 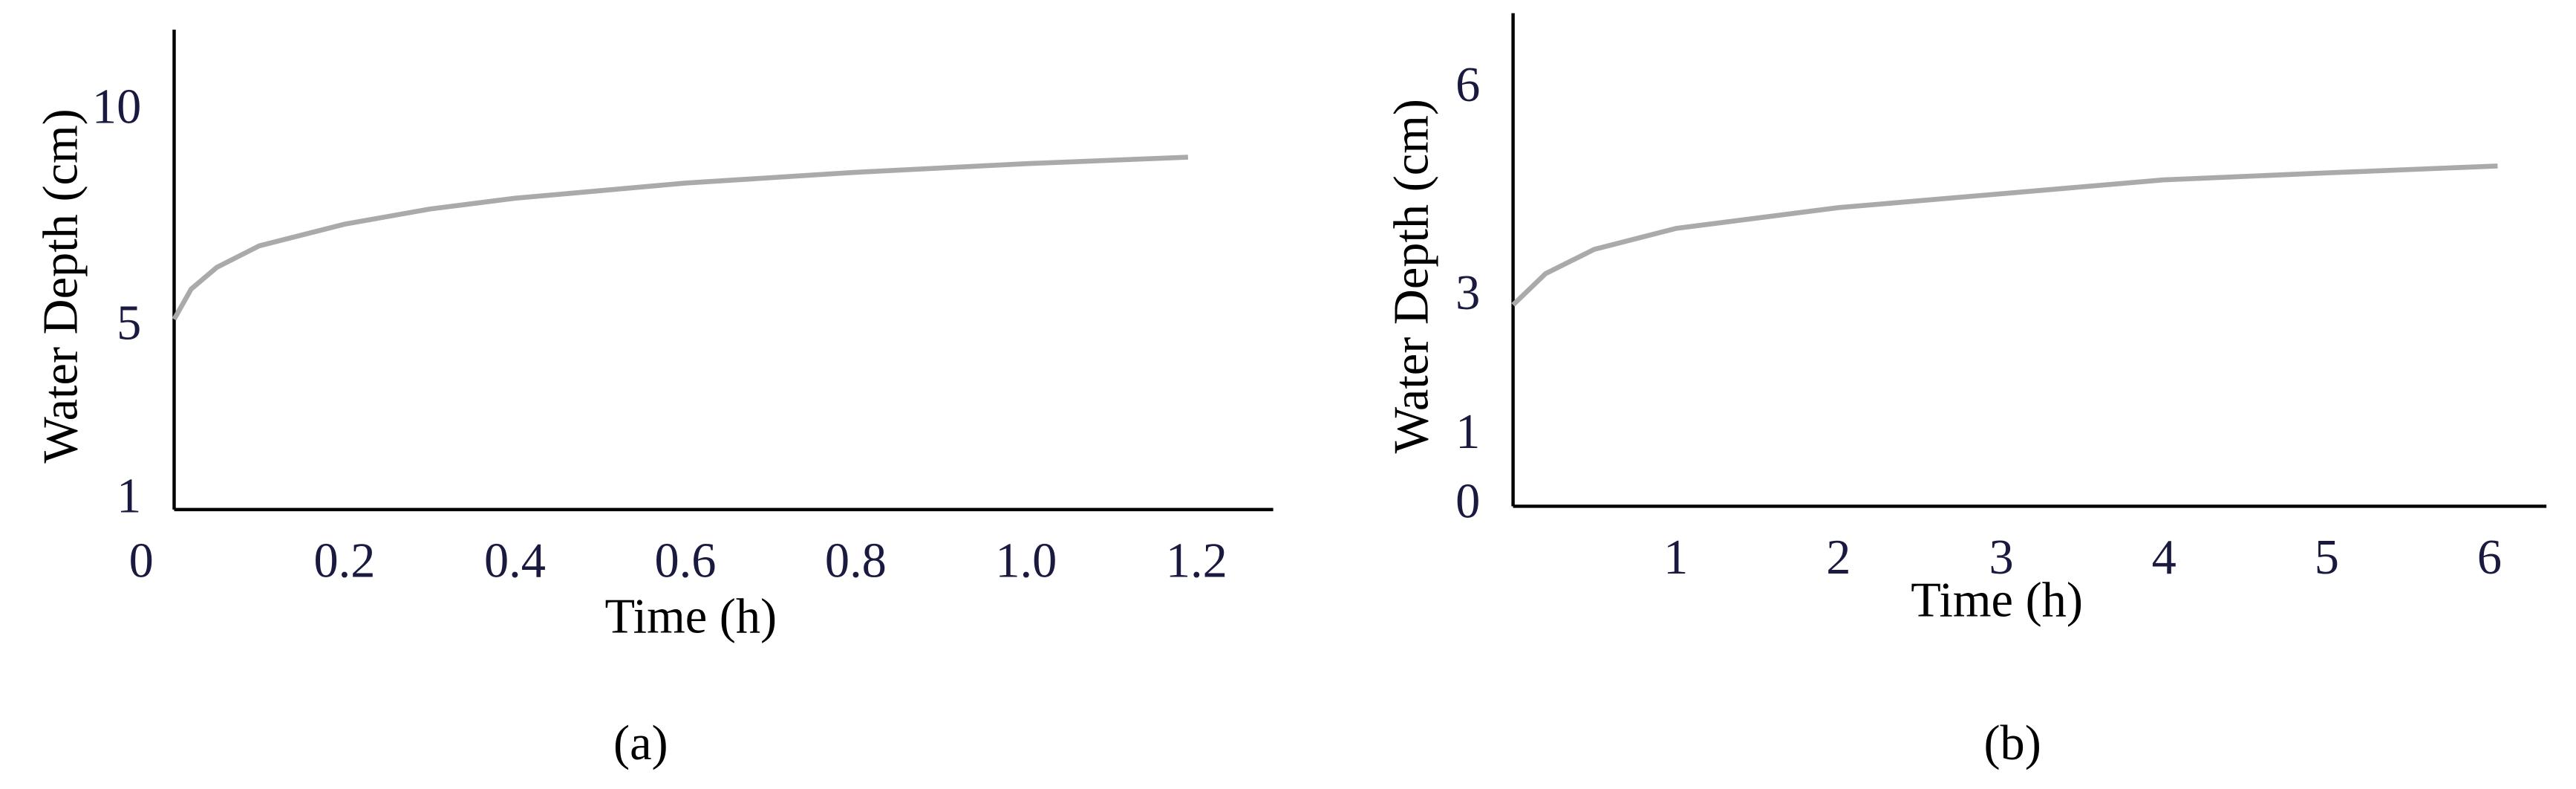 I want to click on y-tick-label: 5, so click(x=129, y=323).